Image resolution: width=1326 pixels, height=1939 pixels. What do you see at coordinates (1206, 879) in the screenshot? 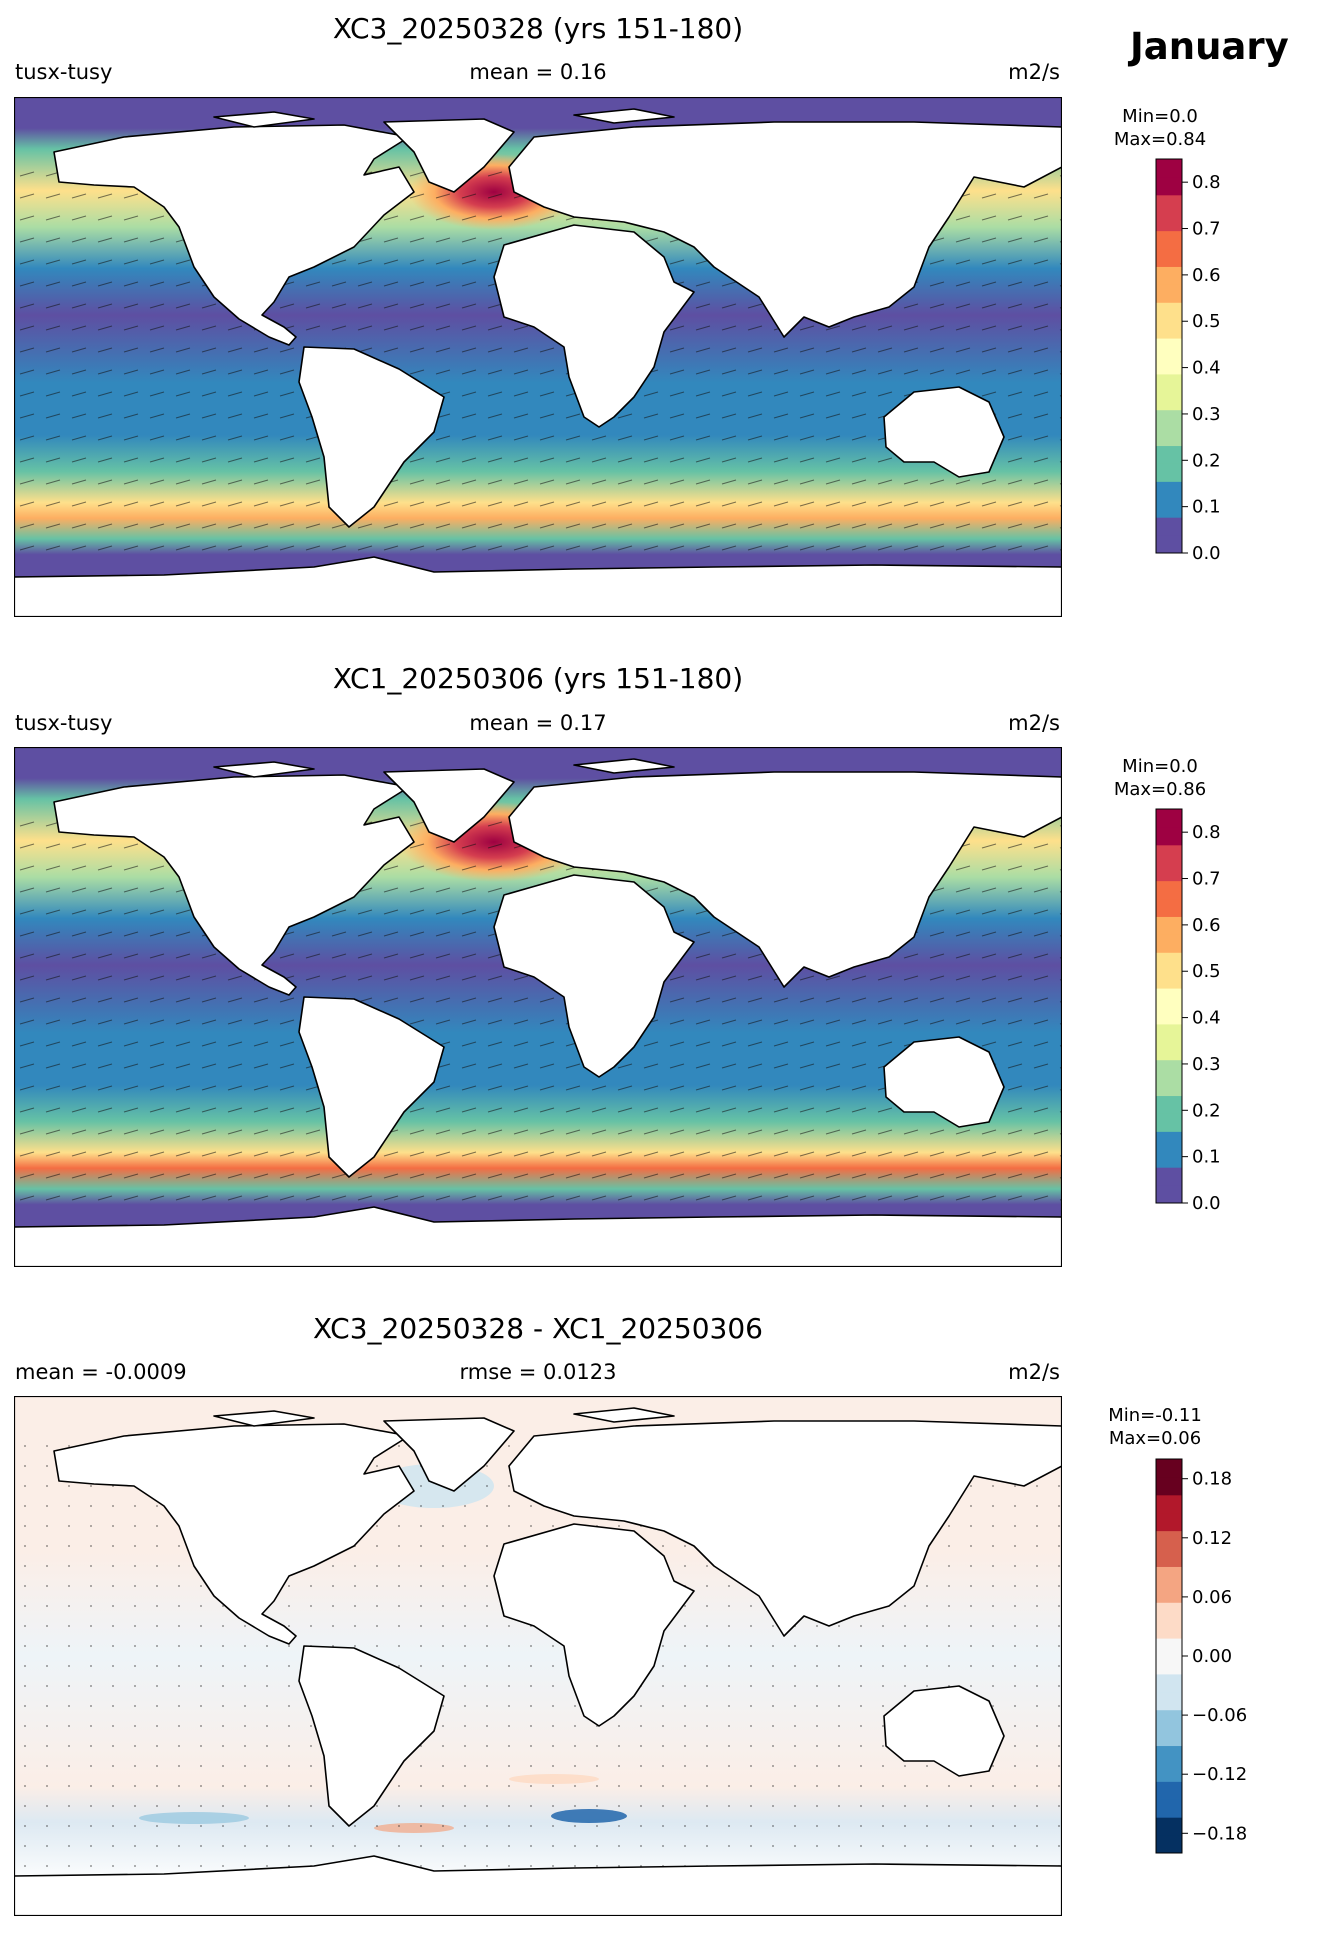
I see `colorbar-tick-label: 0.7` at bounding box center [1206, 879].